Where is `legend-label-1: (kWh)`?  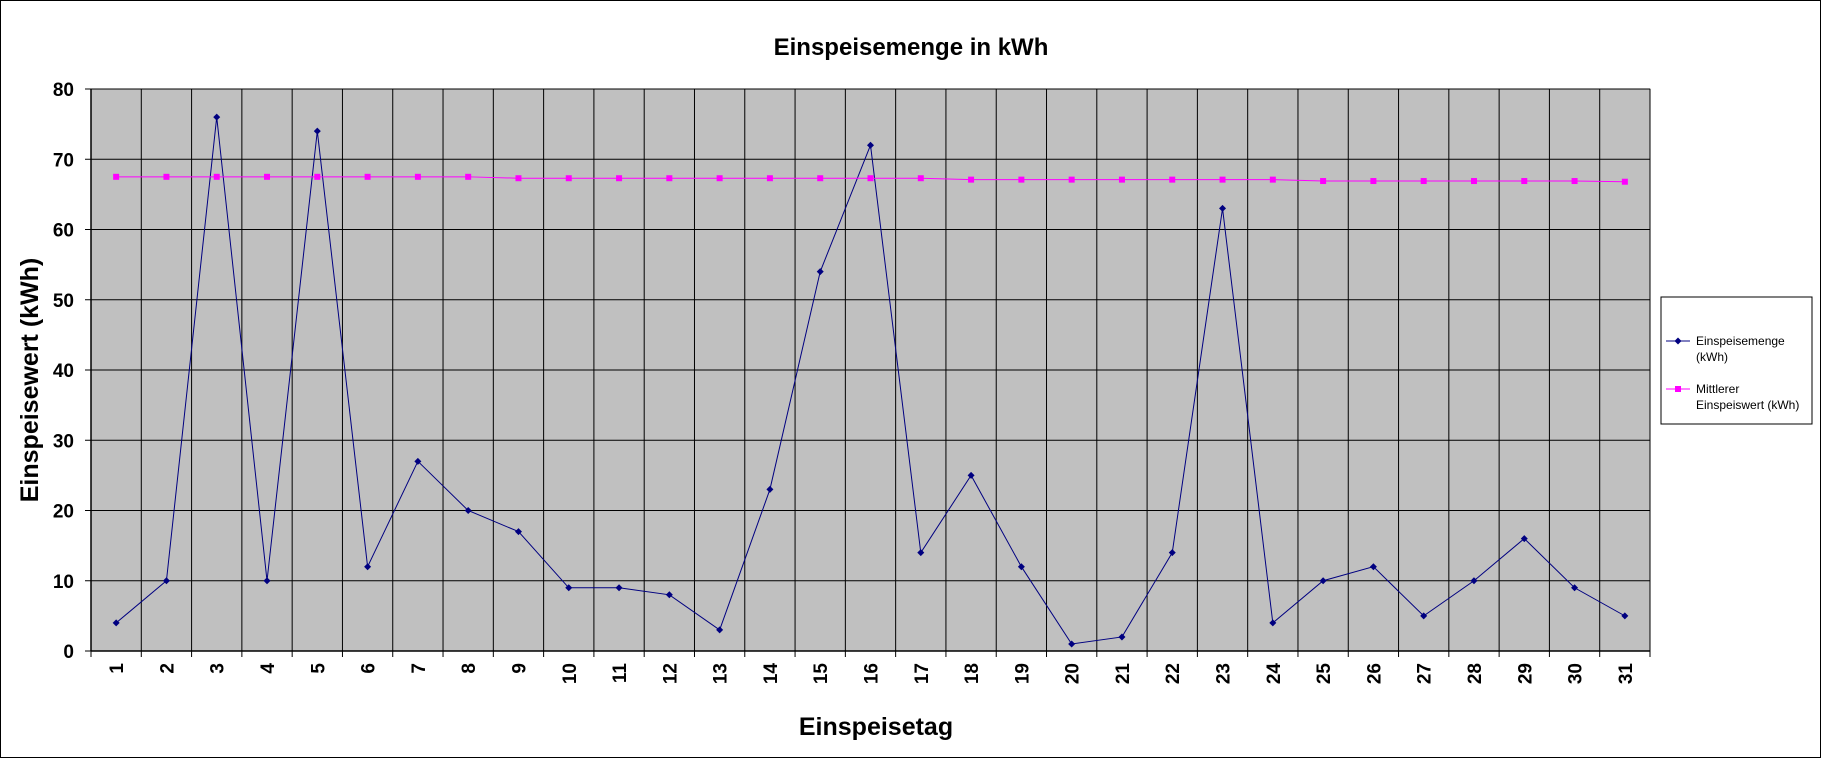 legend-label-1: (kWh) is located at coordinates (1712, 357).